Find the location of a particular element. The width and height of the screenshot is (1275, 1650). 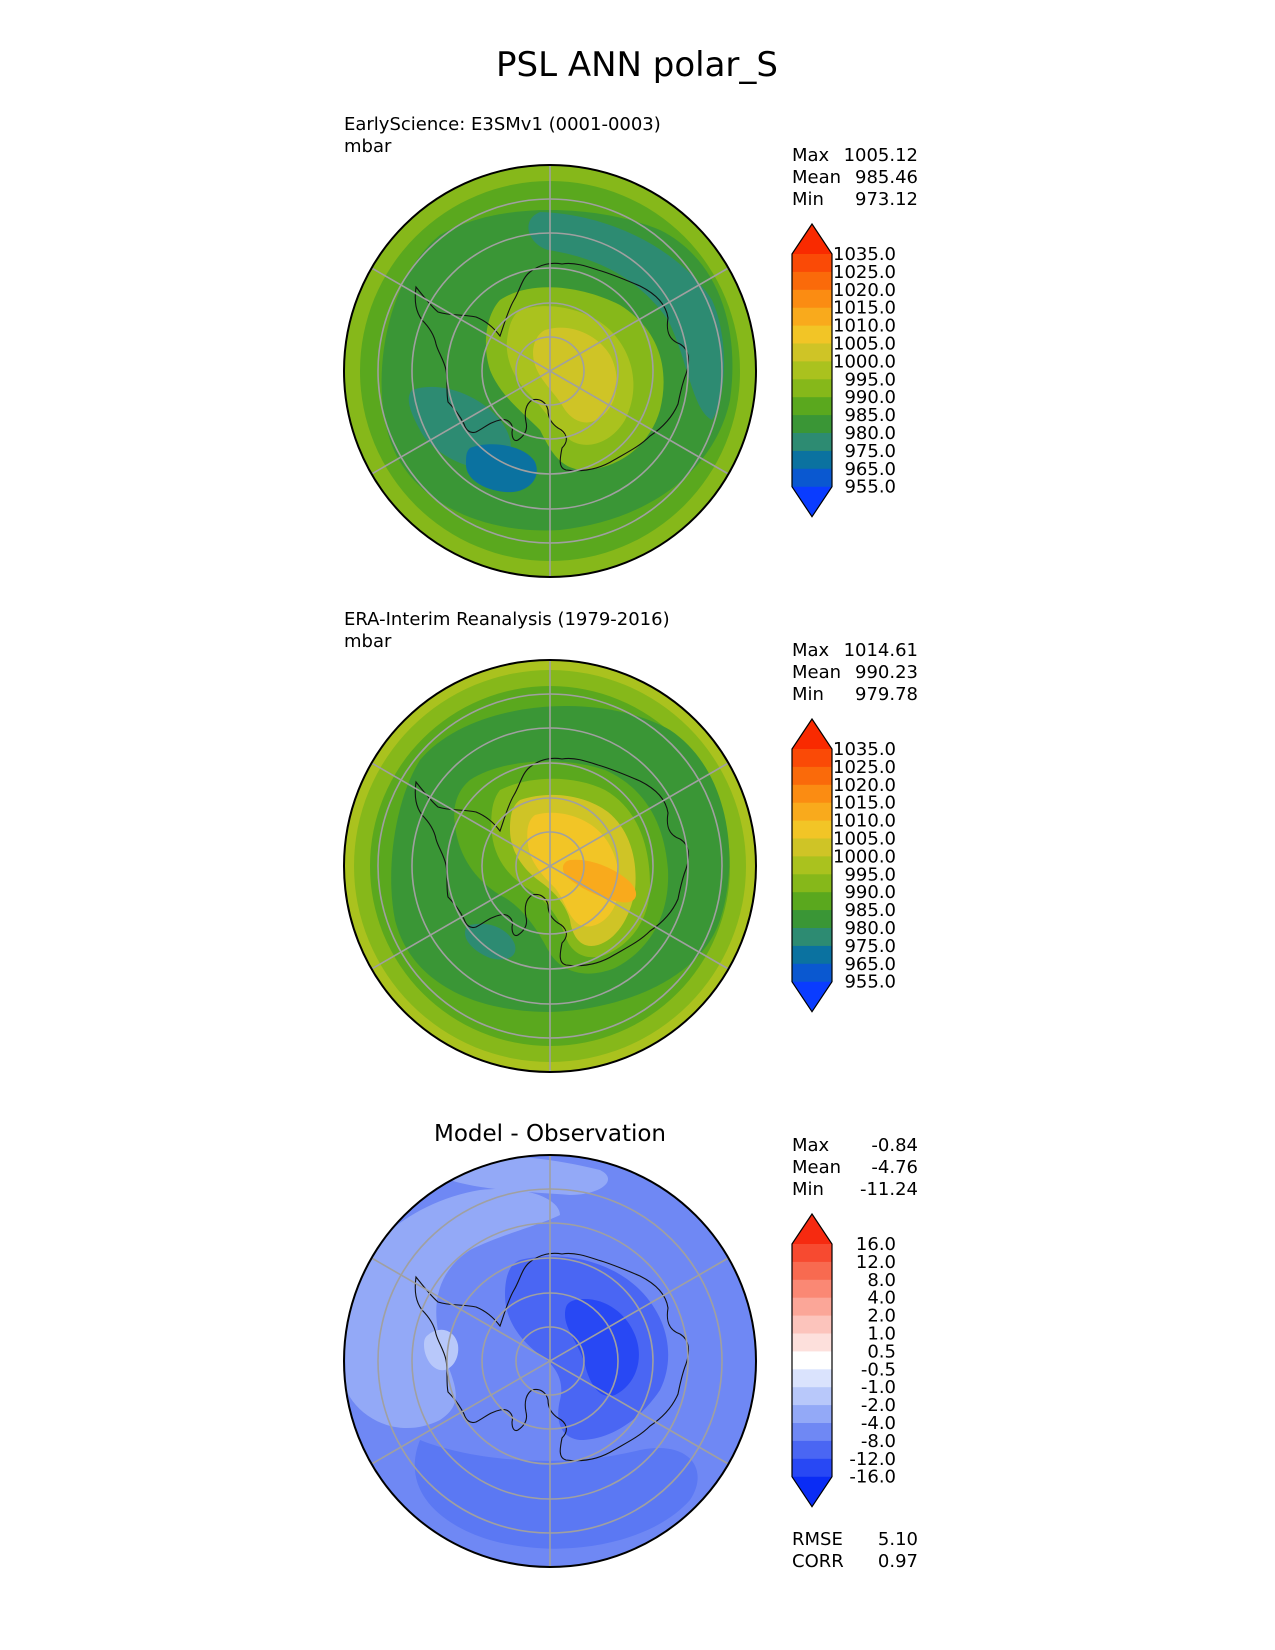

colorbar-tick-label: 995.0 is located at coordinates (870, 874).